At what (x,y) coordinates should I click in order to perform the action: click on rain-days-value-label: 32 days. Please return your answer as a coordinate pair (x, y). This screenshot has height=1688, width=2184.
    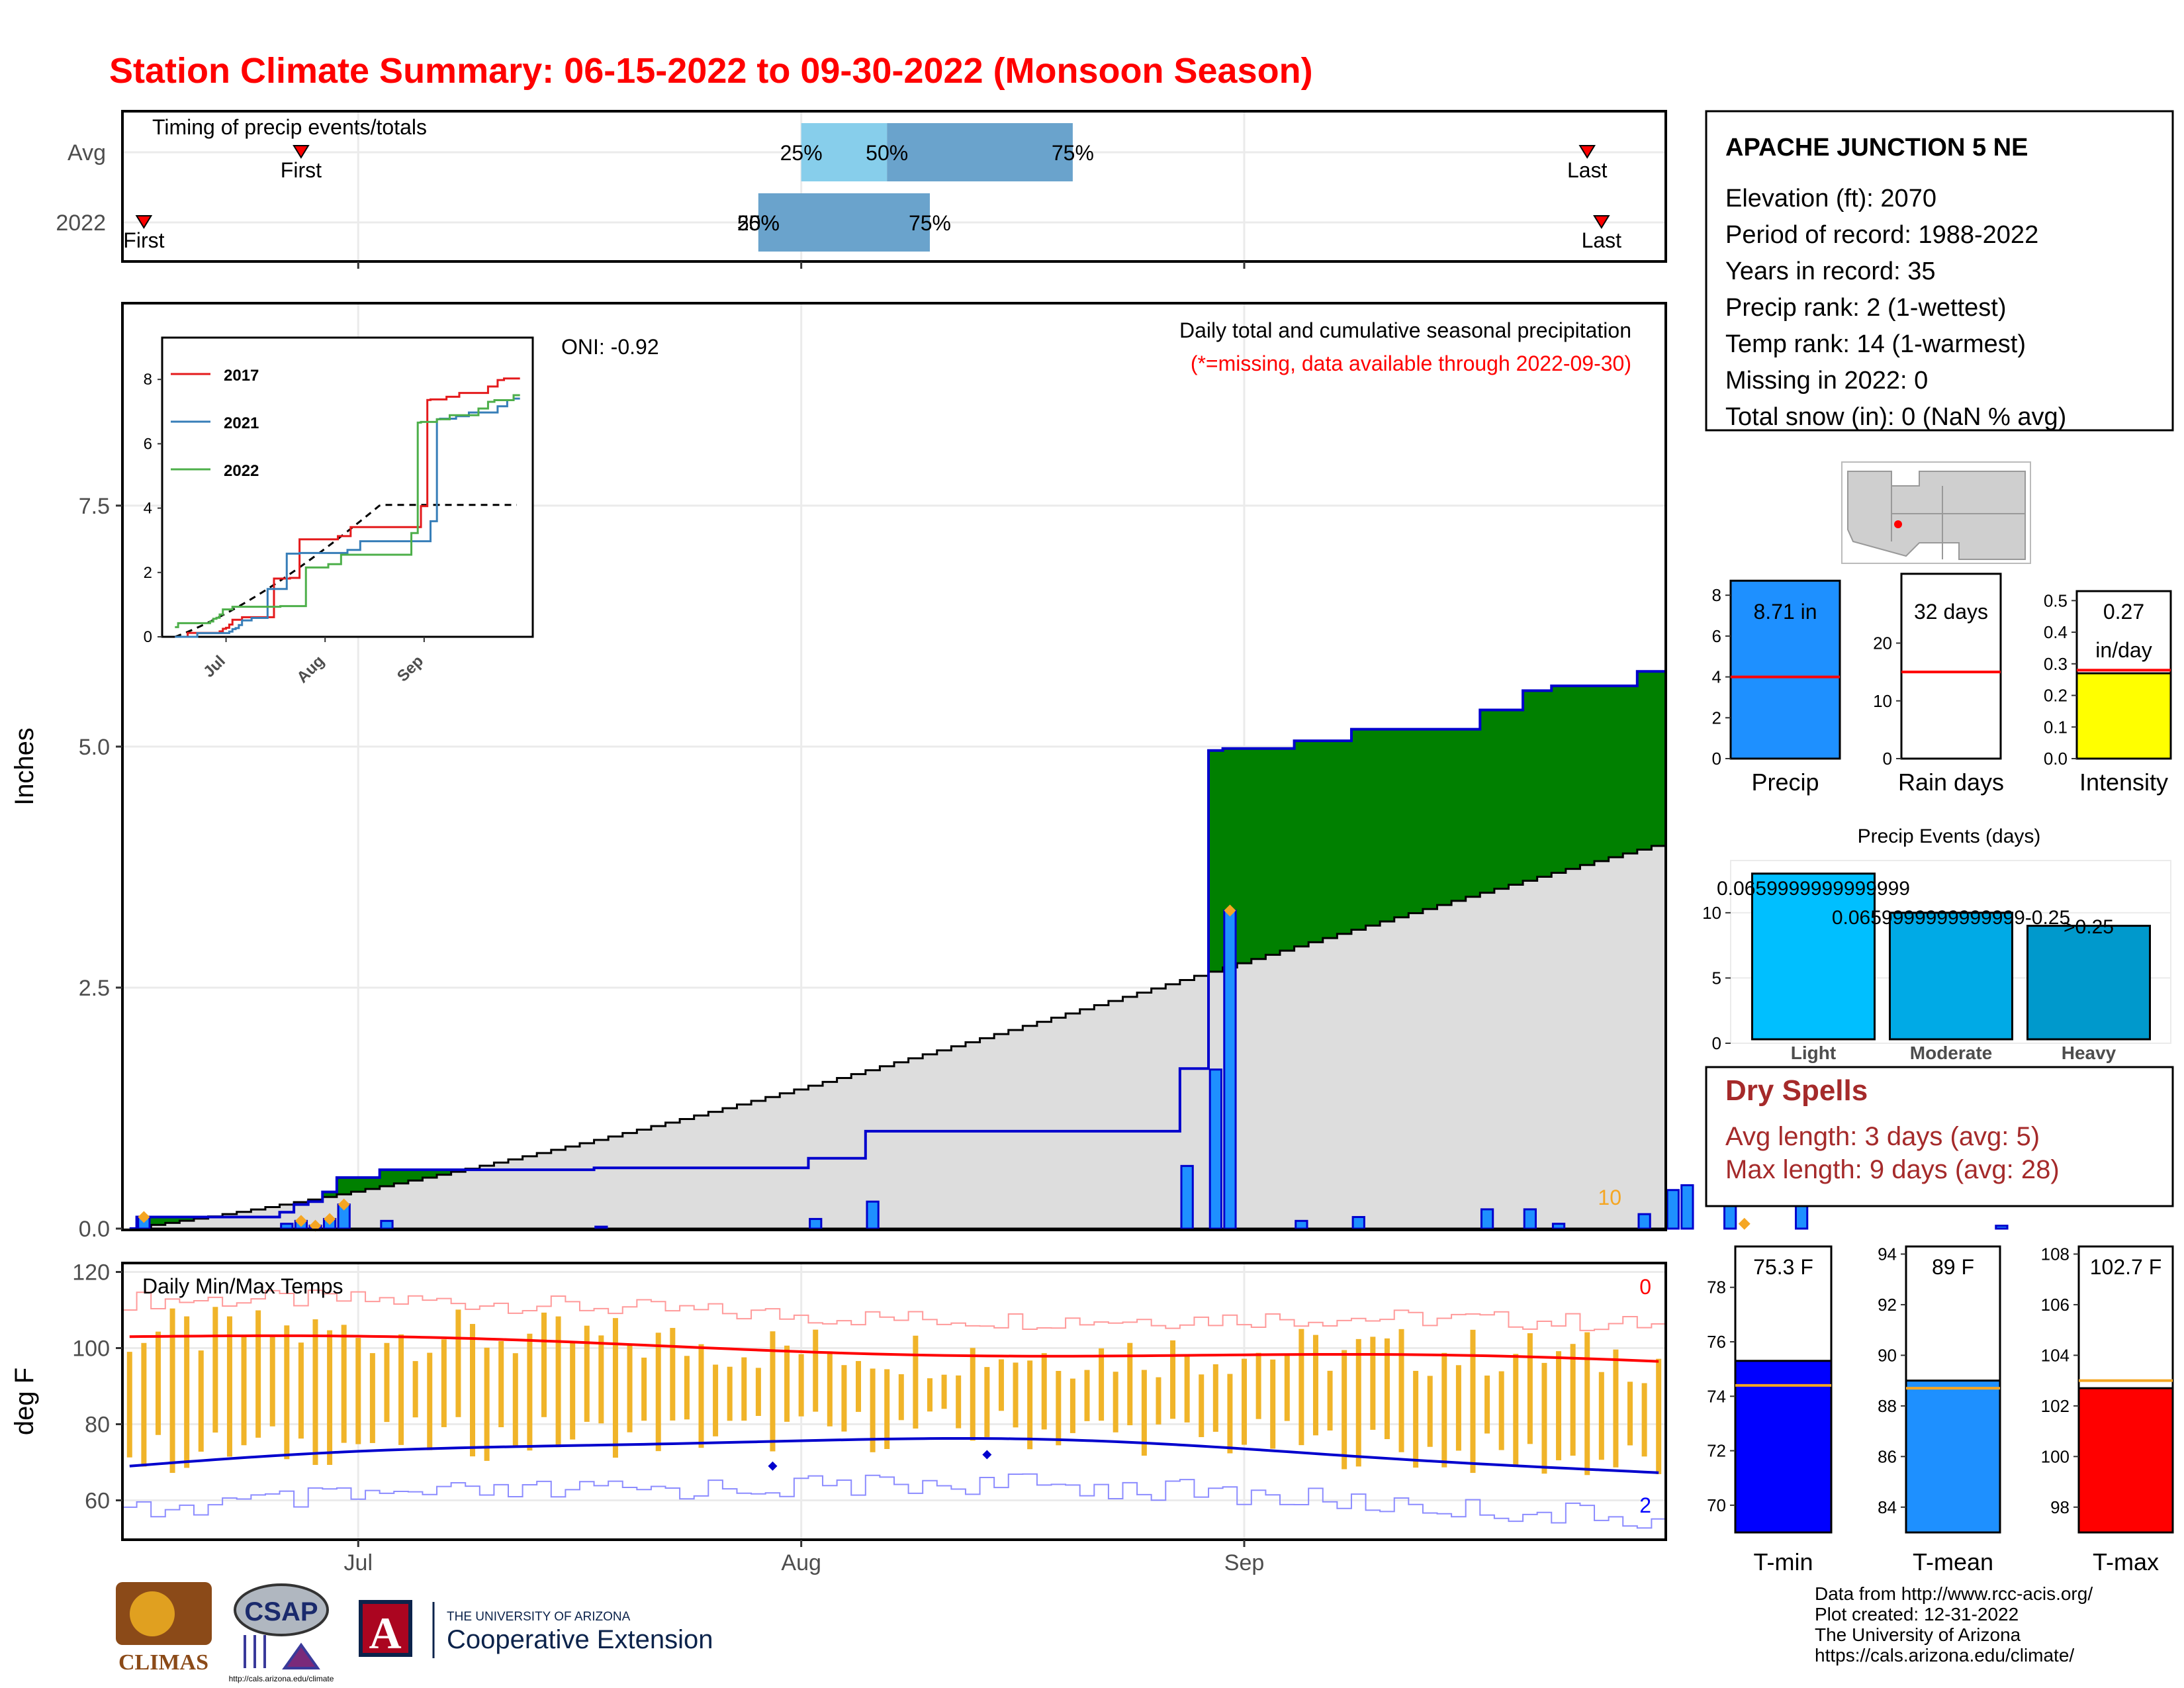
    Looking at the image, I should click on (1951, 612).